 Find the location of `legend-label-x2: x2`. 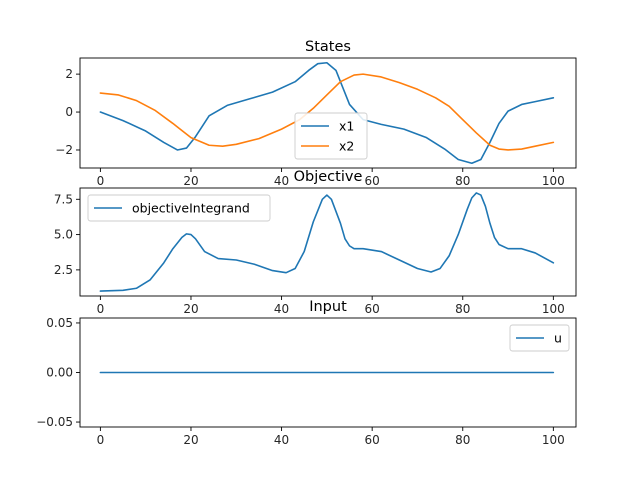

legend-label-x2: x2 is located at coordinates (346, 146).